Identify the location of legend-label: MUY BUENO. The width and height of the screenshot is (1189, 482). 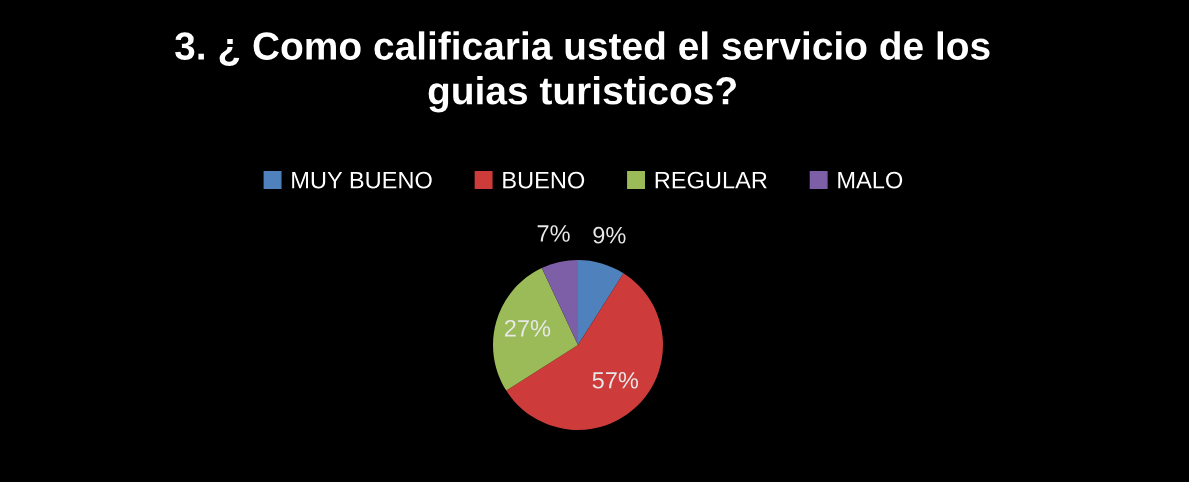
(362, 180).